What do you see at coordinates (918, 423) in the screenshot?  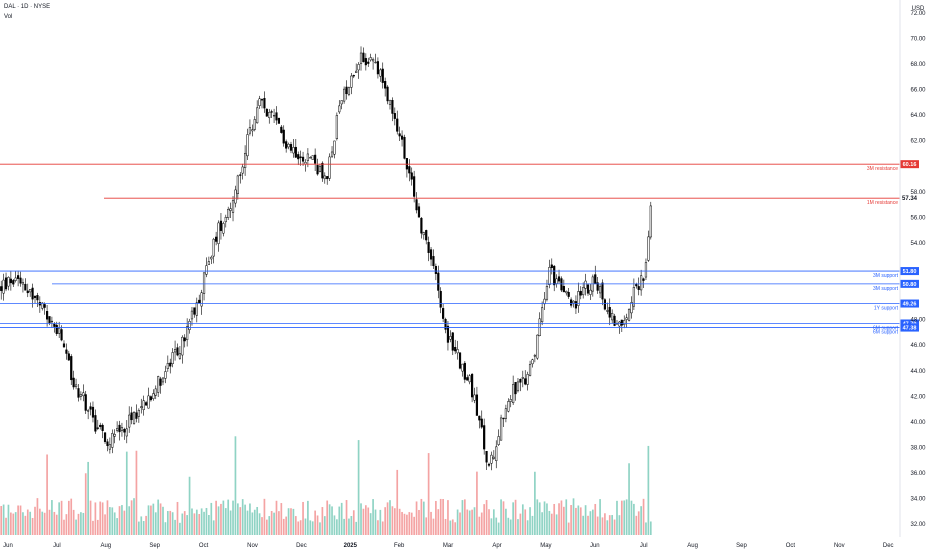 I see `y-tick-label: 40.00` at bounding box center [918, 423].